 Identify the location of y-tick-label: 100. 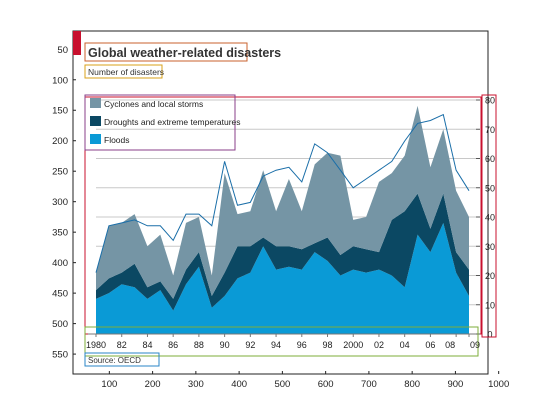
(60, 80).